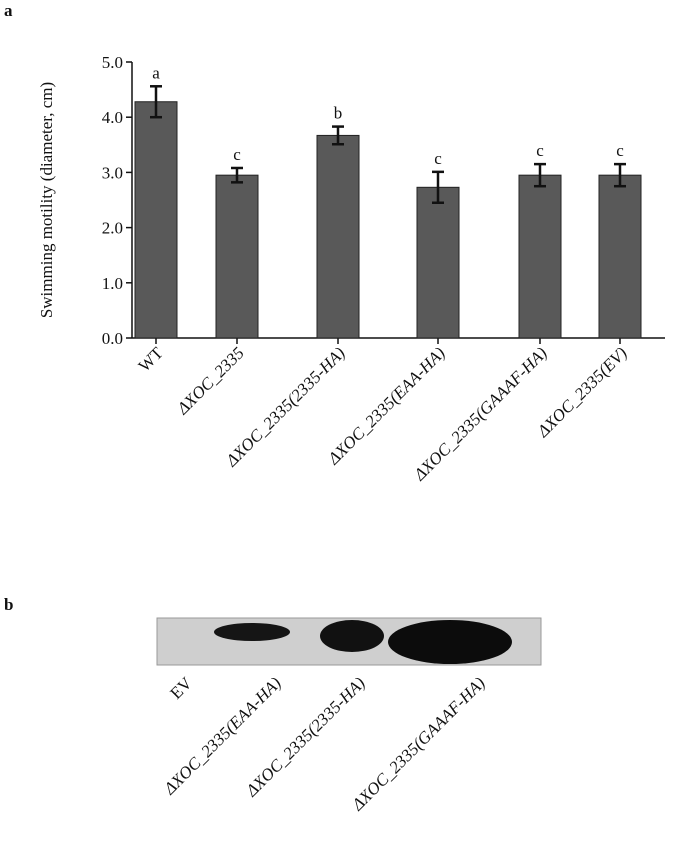 This screenshot has width=675, height=866. I want to click on lane-label: EV, so click(181, 688).